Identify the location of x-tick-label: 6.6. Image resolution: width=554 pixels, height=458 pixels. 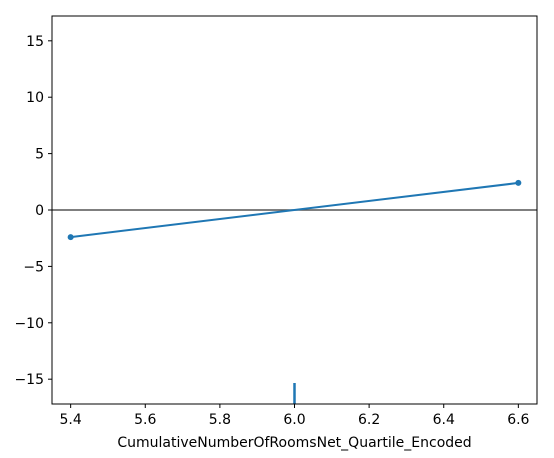
(518, 420).